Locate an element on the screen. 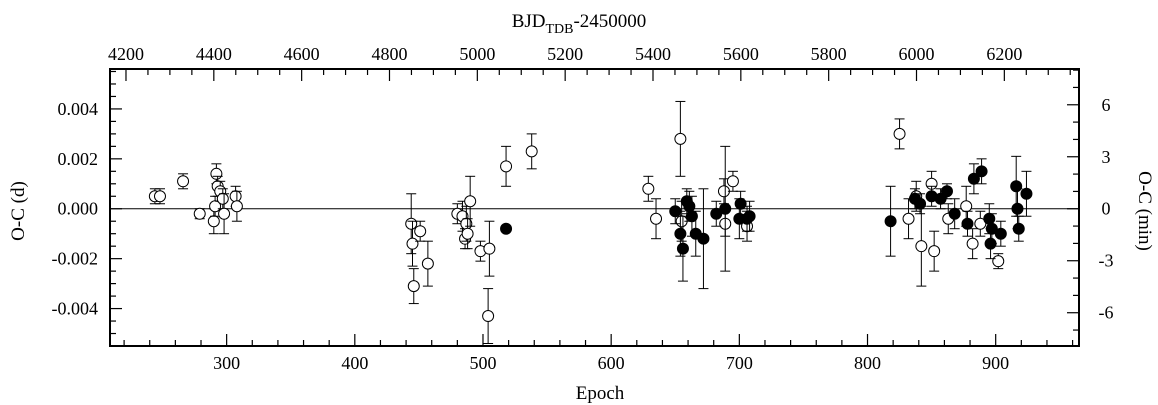  top-tick-label: 4800 is located at coordinates (389, 54).